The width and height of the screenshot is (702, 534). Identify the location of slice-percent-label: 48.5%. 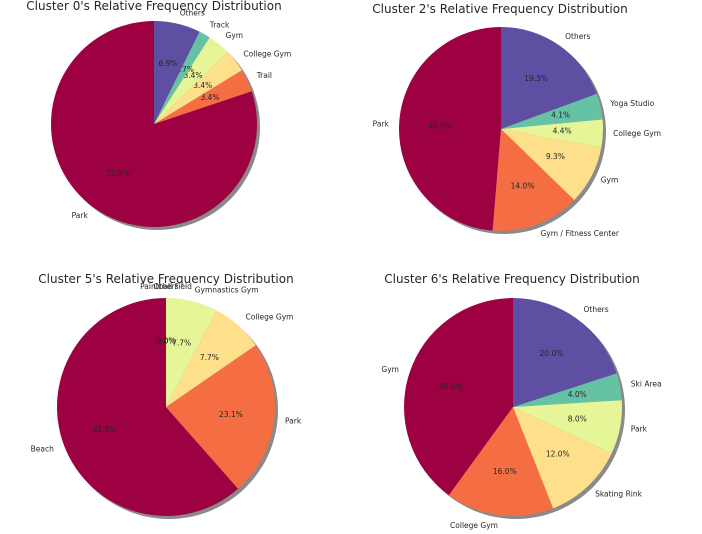
(440, 125).